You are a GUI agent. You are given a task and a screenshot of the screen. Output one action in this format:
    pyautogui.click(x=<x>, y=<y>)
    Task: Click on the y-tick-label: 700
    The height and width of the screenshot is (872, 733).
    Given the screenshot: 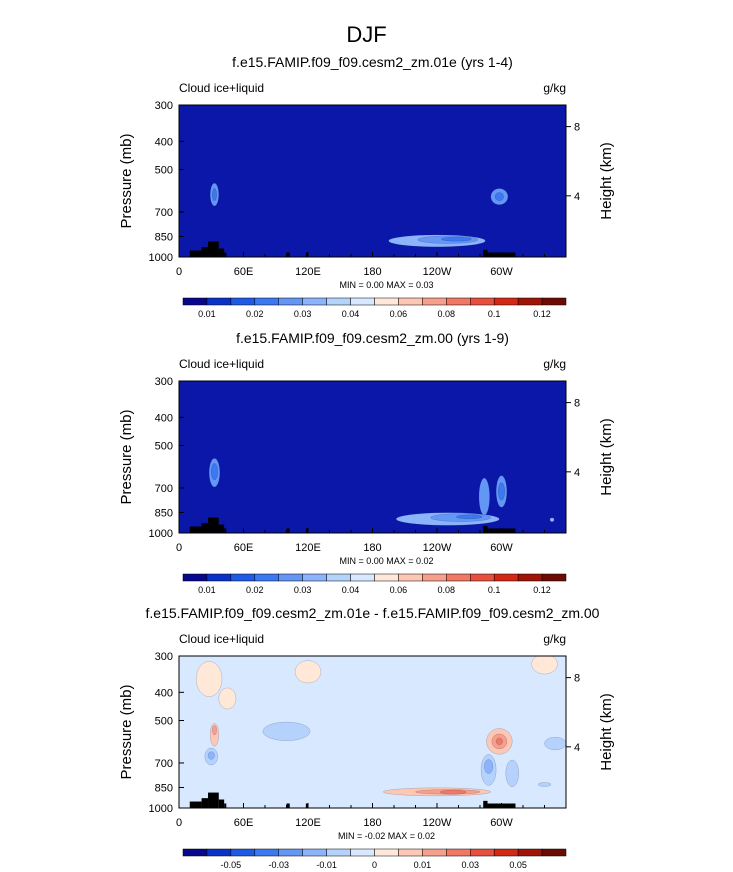 What is the action you would take?
    pyautogui.click(x=164, y=489)
    